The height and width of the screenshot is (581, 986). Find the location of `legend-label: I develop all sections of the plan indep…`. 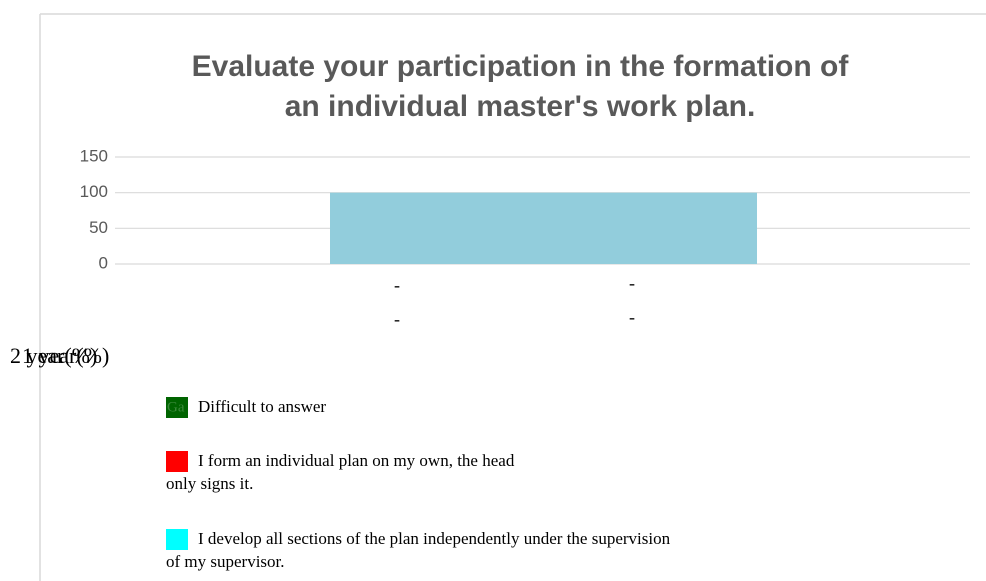

legend-label: I develop all sections of the plan indep… is located at coordinates (434, 538).